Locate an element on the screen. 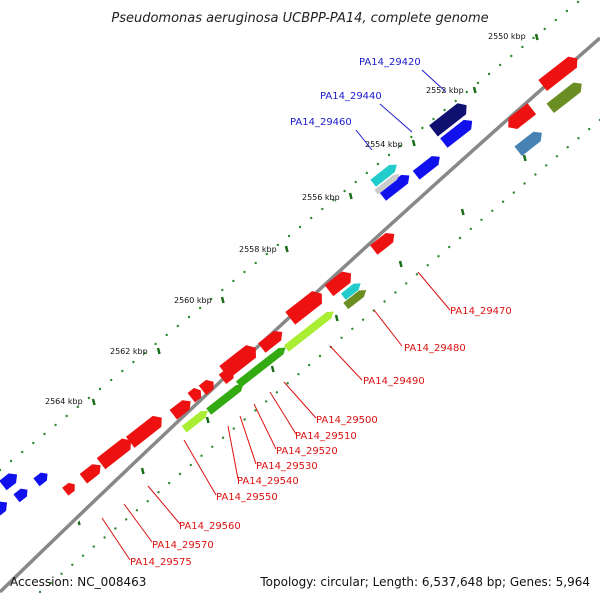 This screenshot has height=600, width=600. gene-label-pa14-29460: PA14_29460 is located at coordinates (321, 122).